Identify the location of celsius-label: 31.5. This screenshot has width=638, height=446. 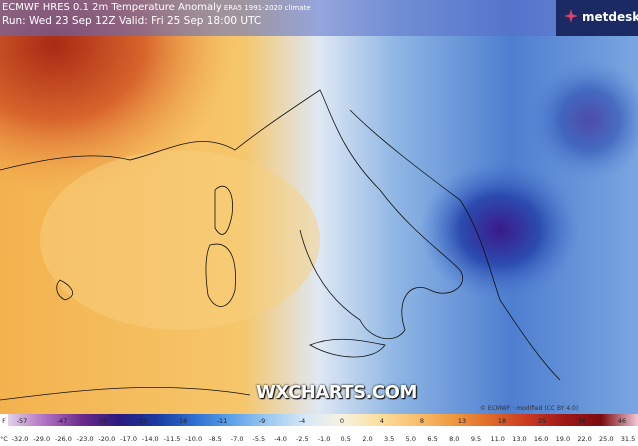
(628, 439).